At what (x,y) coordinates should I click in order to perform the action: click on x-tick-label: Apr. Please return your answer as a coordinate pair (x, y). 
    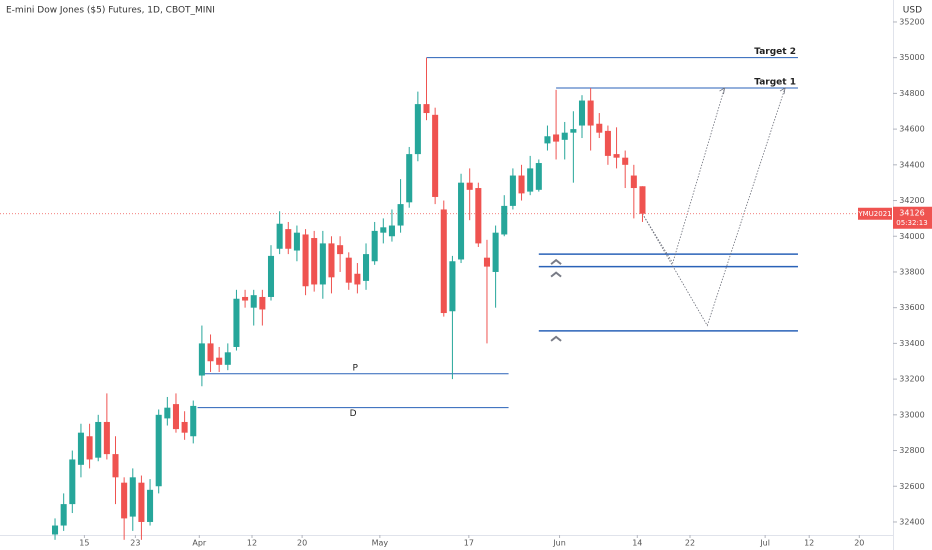
    Looking at the image, I should click on (199, 543).